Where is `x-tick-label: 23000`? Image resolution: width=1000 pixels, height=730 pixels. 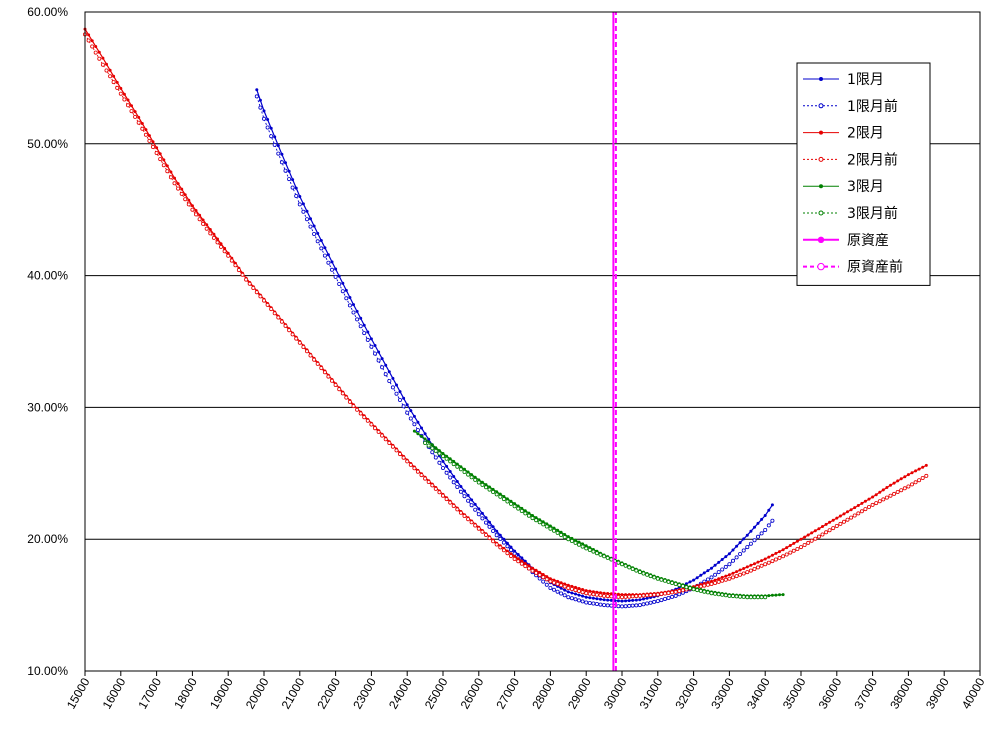 x-tick-label: 23000 is located at coordinates (364, 693).